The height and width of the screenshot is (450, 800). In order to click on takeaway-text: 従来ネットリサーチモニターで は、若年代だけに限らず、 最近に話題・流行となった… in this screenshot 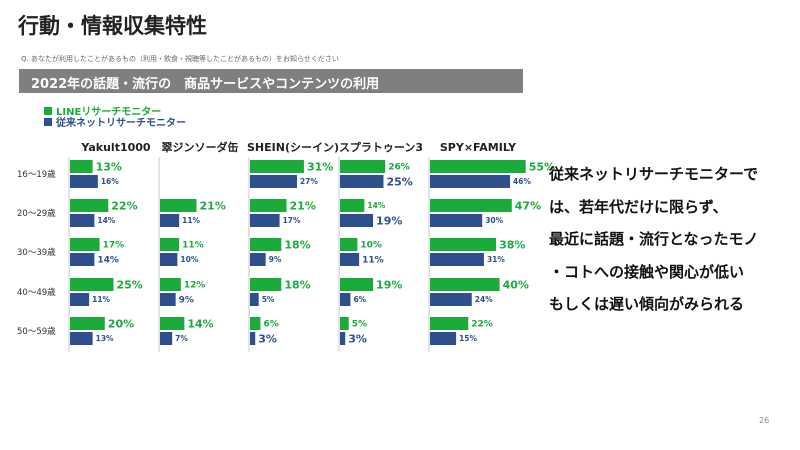, I will do `click(669, 239)`.